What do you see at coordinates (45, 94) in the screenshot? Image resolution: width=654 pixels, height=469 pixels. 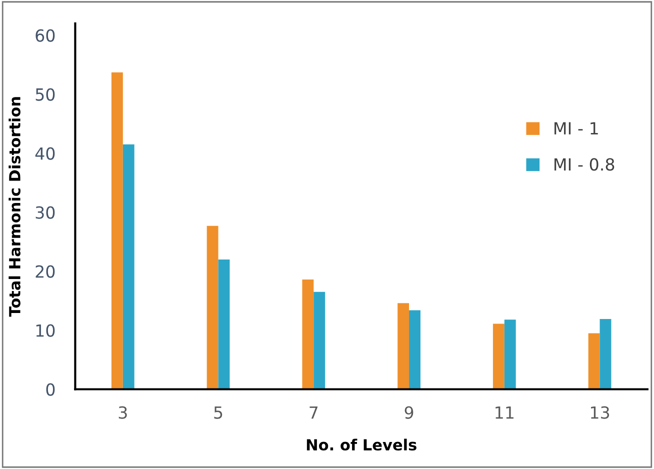 I see `y-tick-label: 50` at bounding box center [45, 94].